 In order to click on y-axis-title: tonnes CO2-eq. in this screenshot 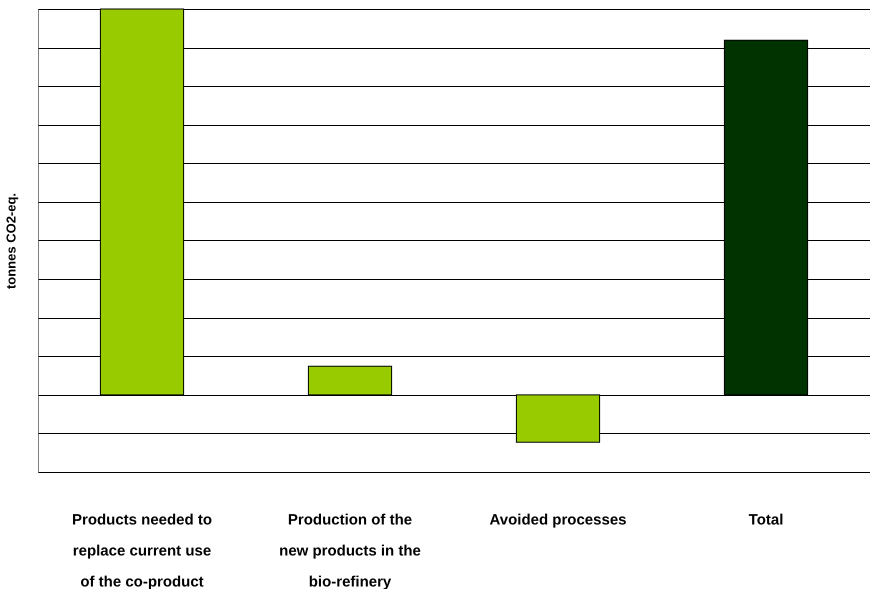, I will do `click(11, 241)`.